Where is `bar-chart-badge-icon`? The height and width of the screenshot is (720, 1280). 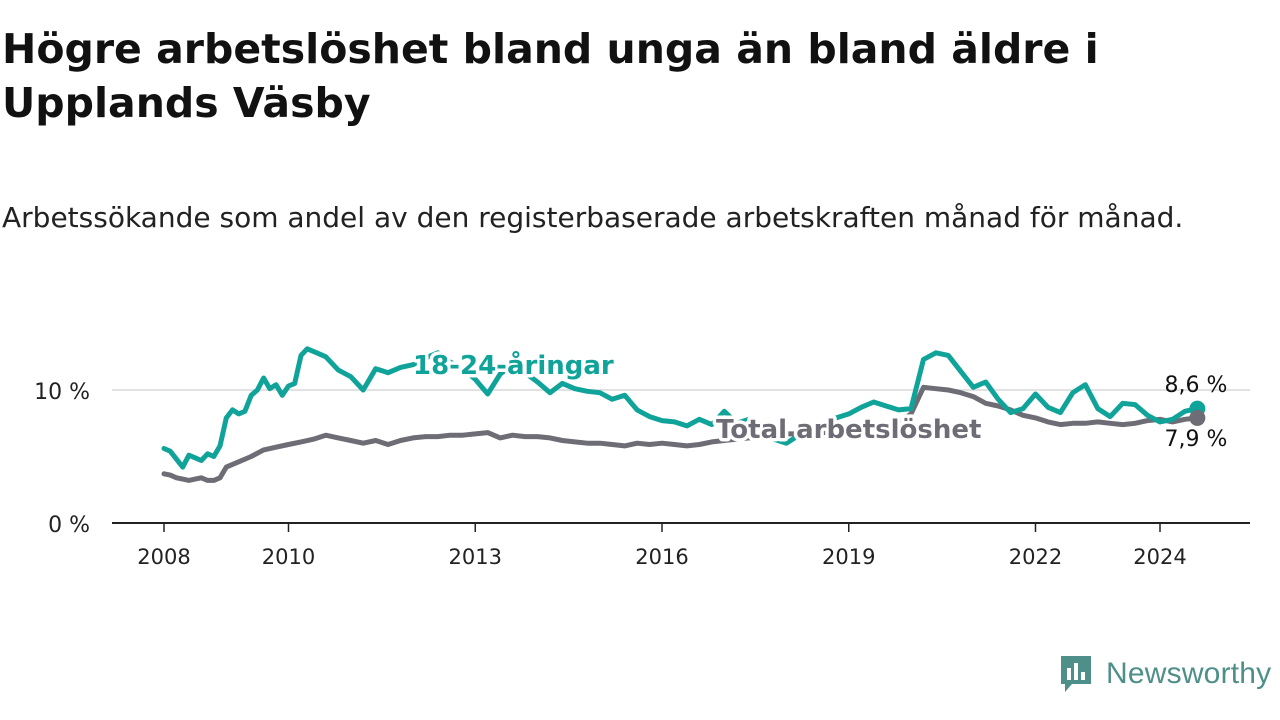
bar-chart-badge-icon is located at coordinates (1076, 674).